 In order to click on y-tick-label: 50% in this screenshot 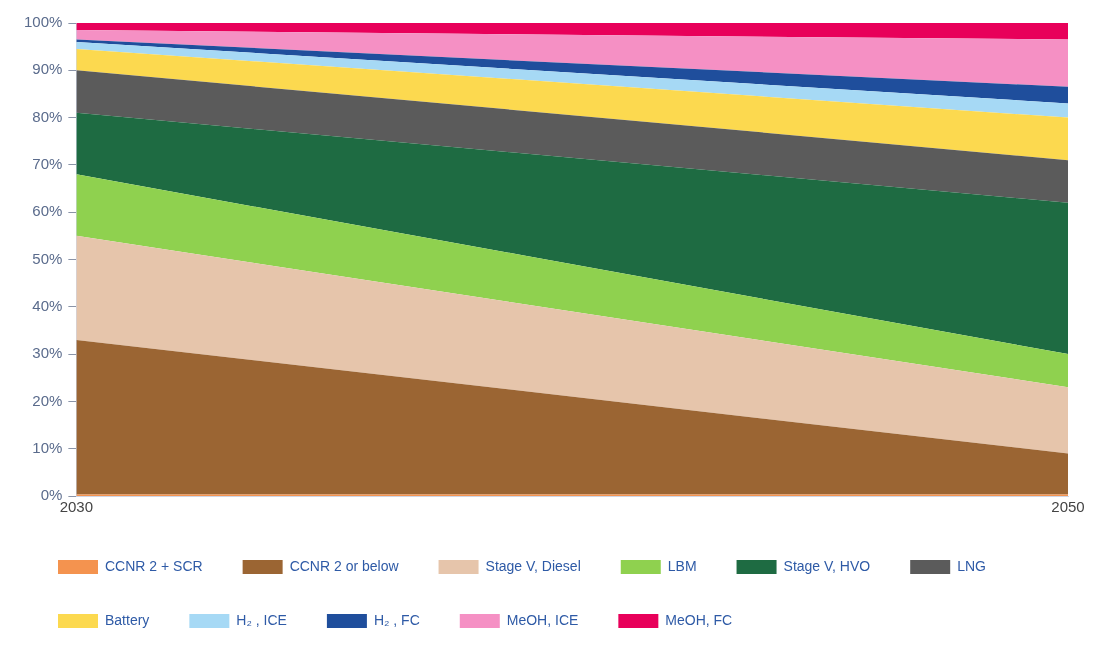, I will do `click(47, 258)`.